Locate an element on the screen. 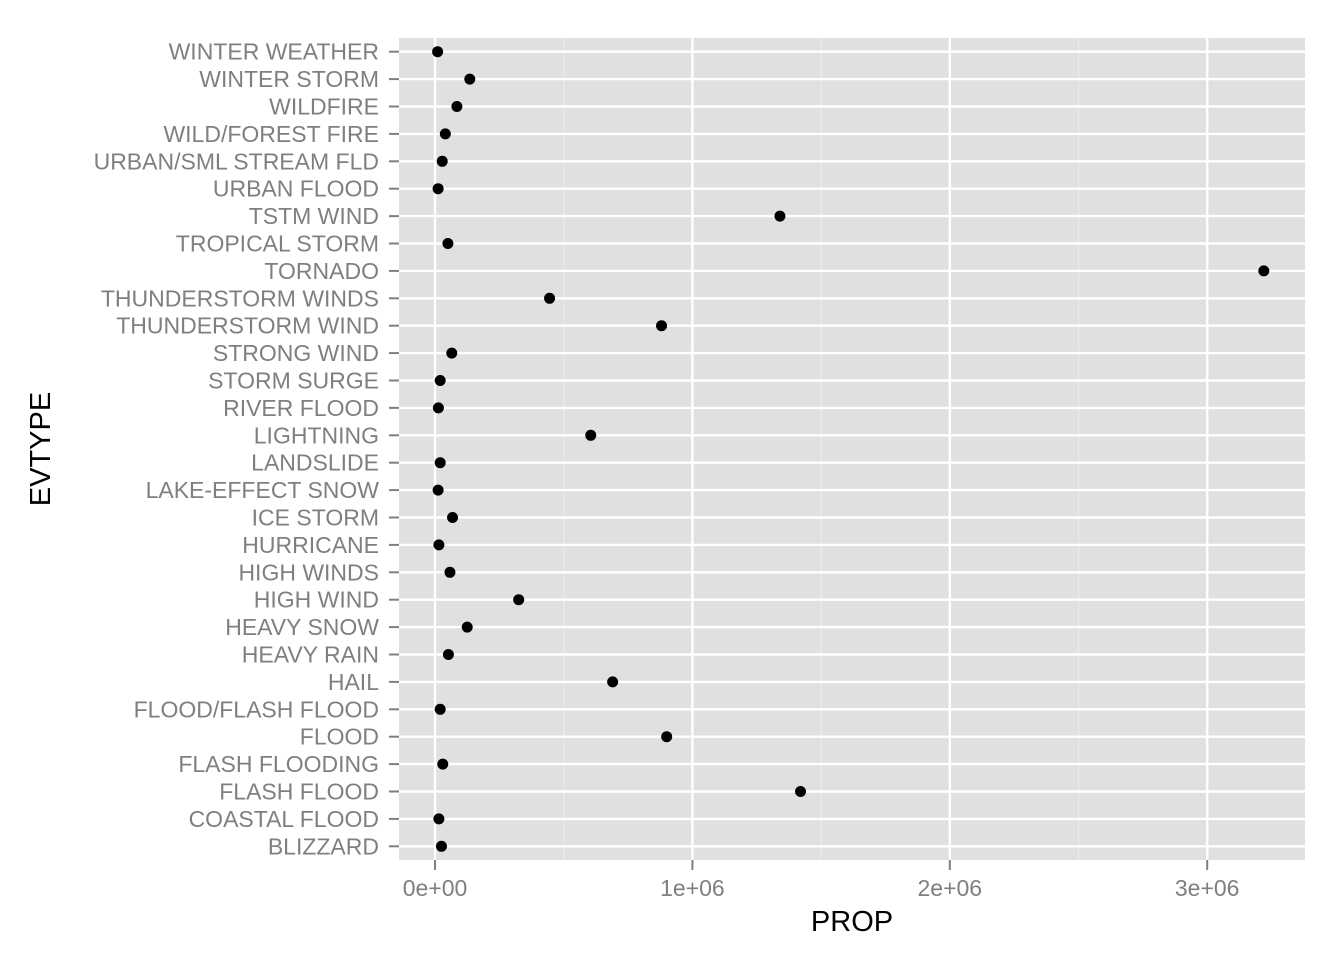 Image resolution: width=1344 pixels, height=960 pixels. y-tick-label: WILD/FOREST FIRE is located at coordinates (271, 134).